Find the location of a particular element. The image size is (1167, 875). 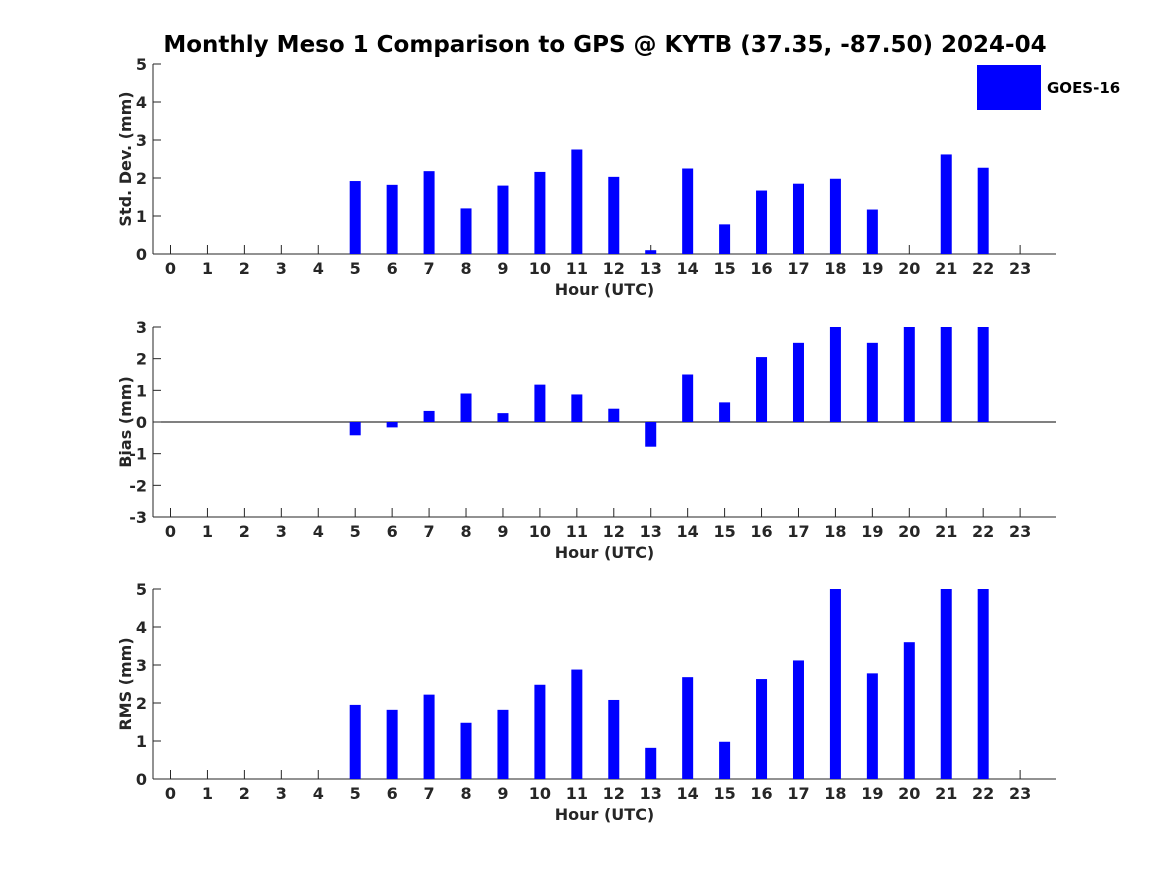

x-tick-label: 3 is located at coordinates (281, 268).